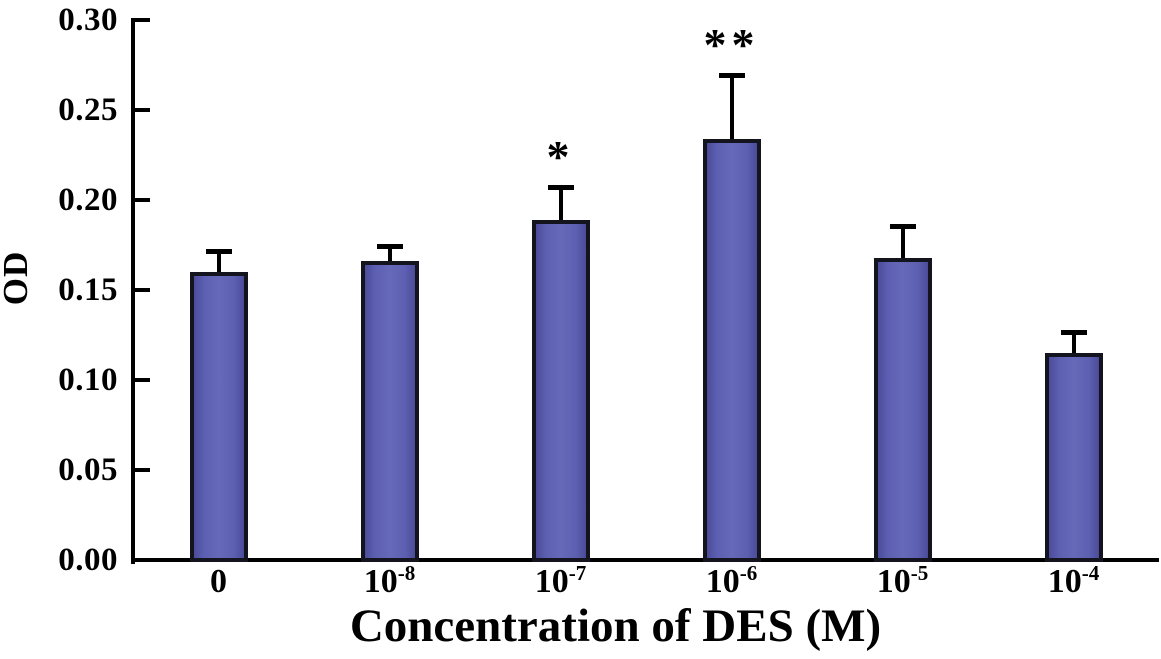 Image resolution: width=1161 pixels, height=659 pixels. What do you see at coordinates (1073, 580) in the screenshot?
I see `x-tick-label: 10⁻⁴` at bounding box center [1073, 580].